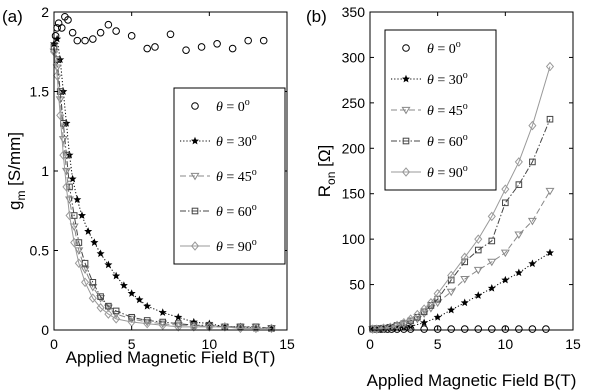 The image size is (604, 392). I want to click on x-axis-label: Applied Magnetic Field B(T), so click(472, 380).